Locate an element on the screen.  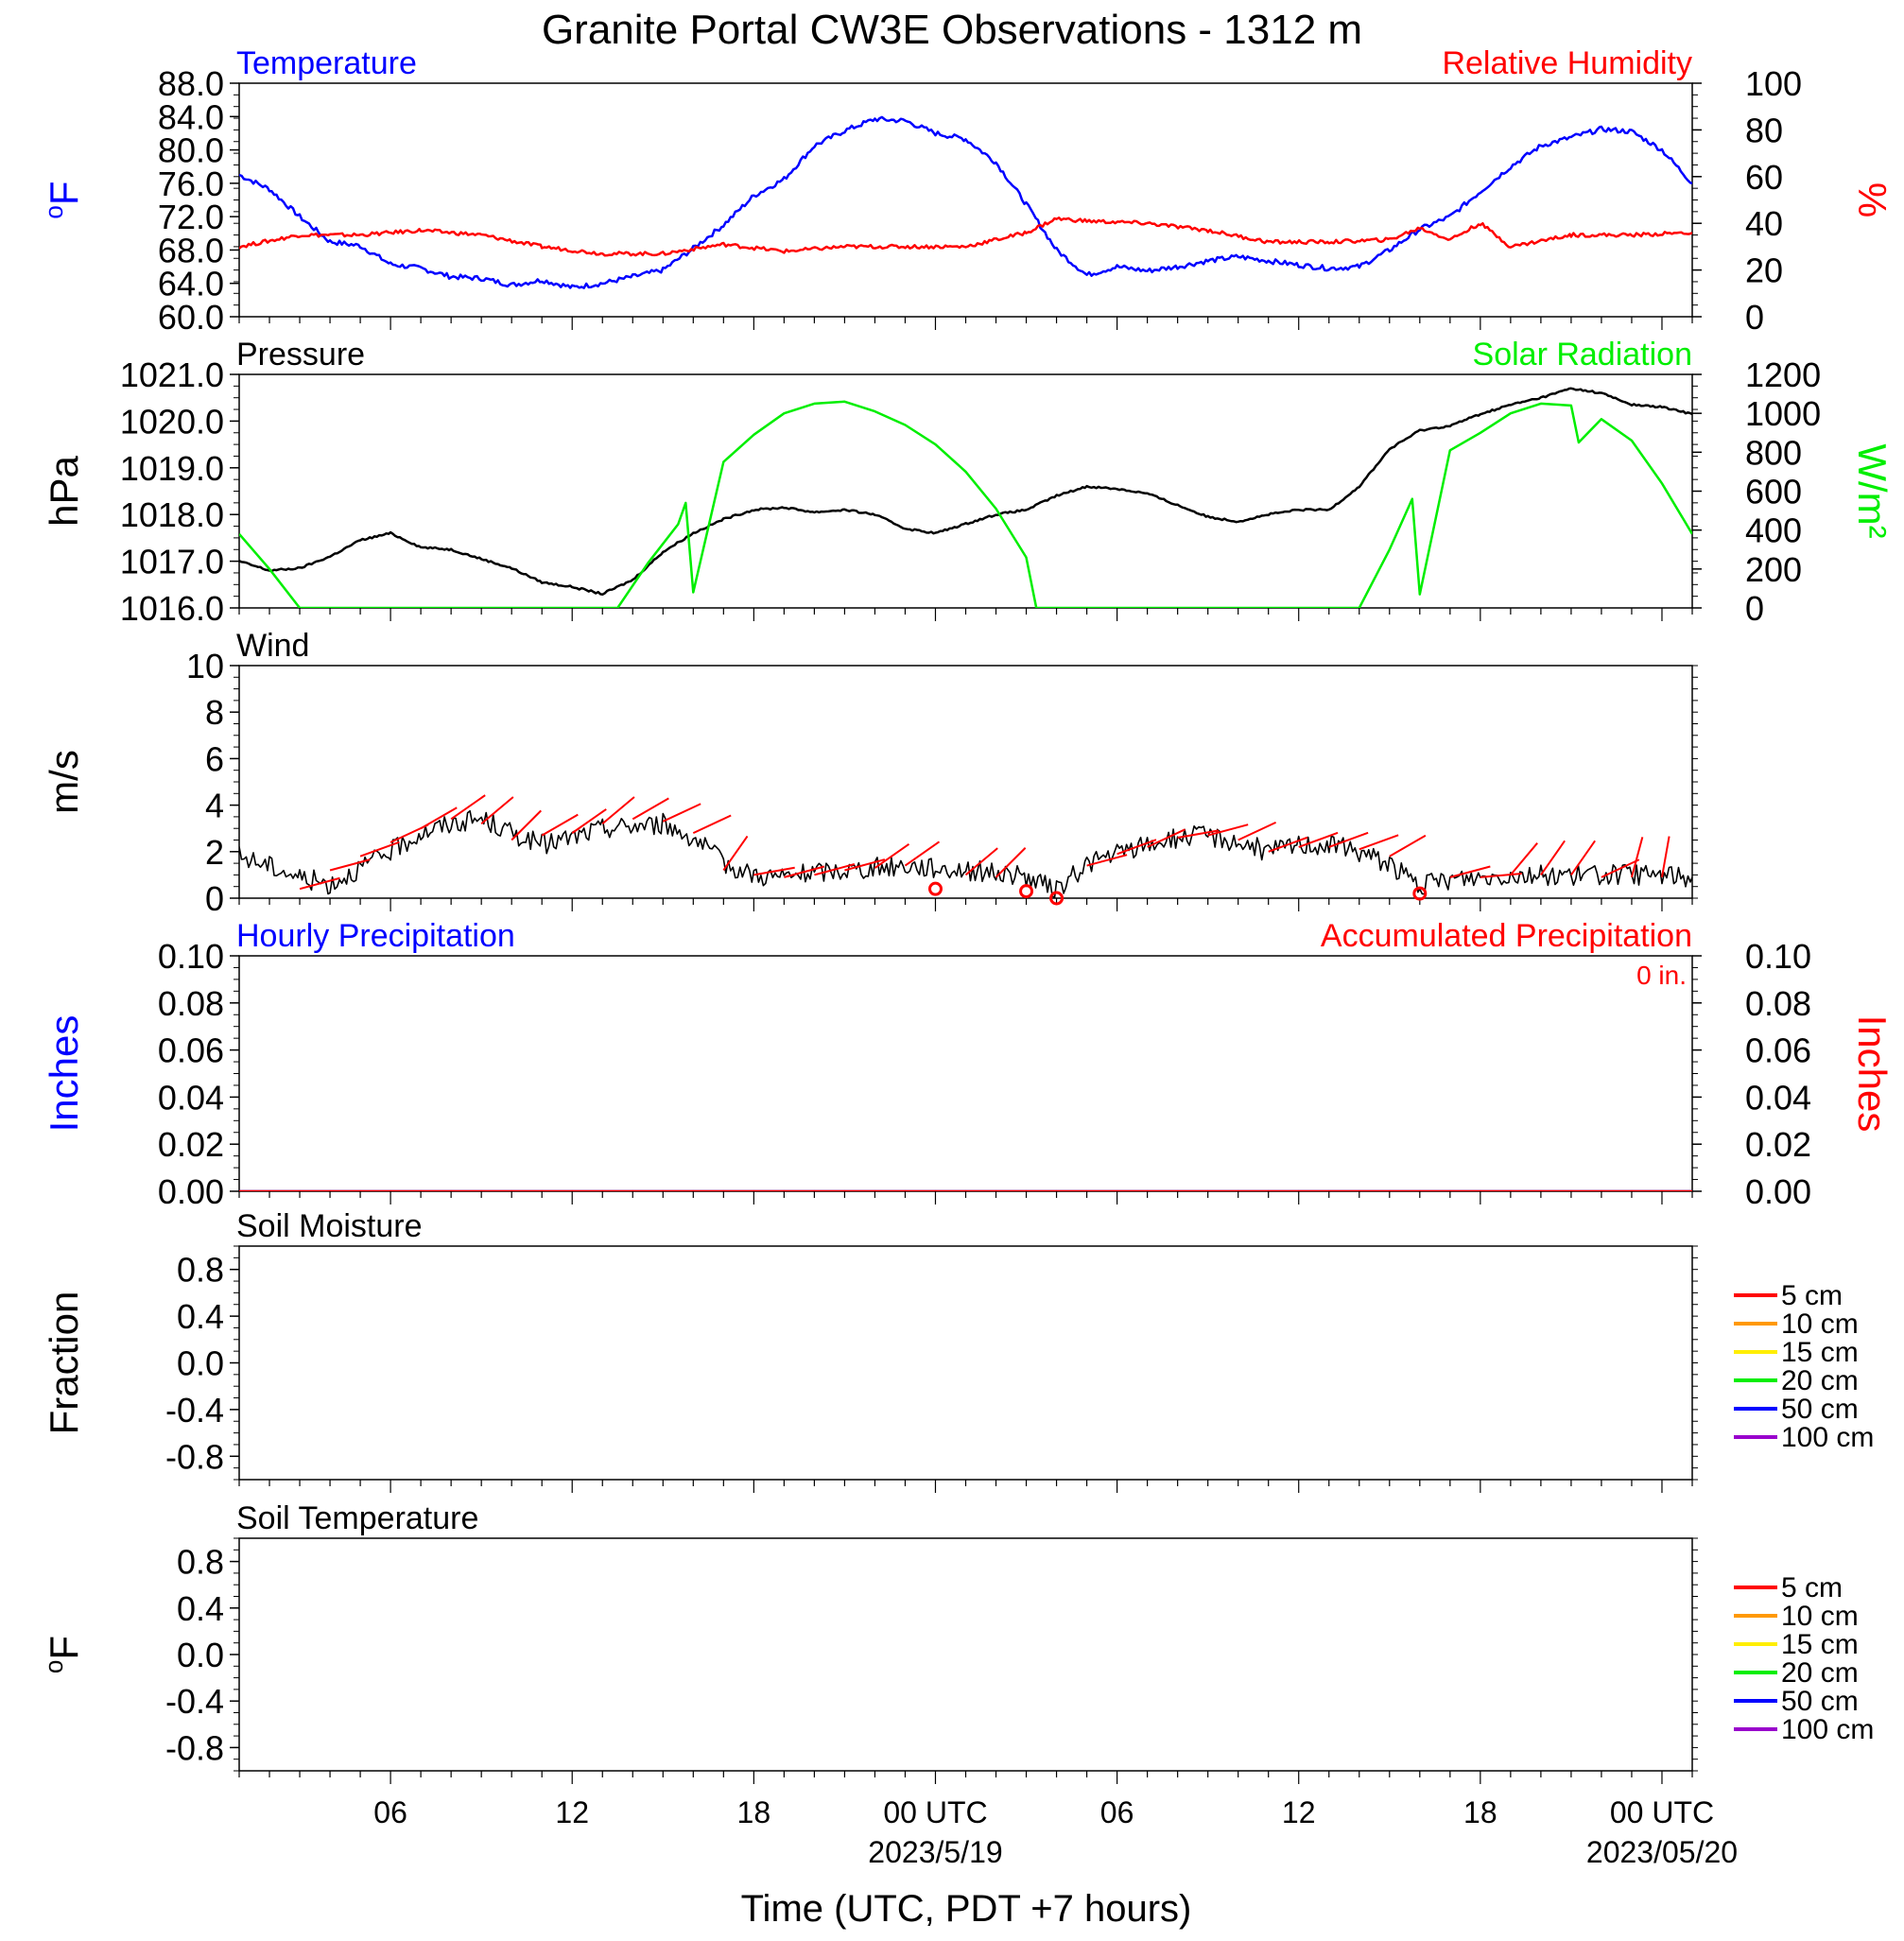
panel-title-left: Wind is located at coordinates (273, 646).